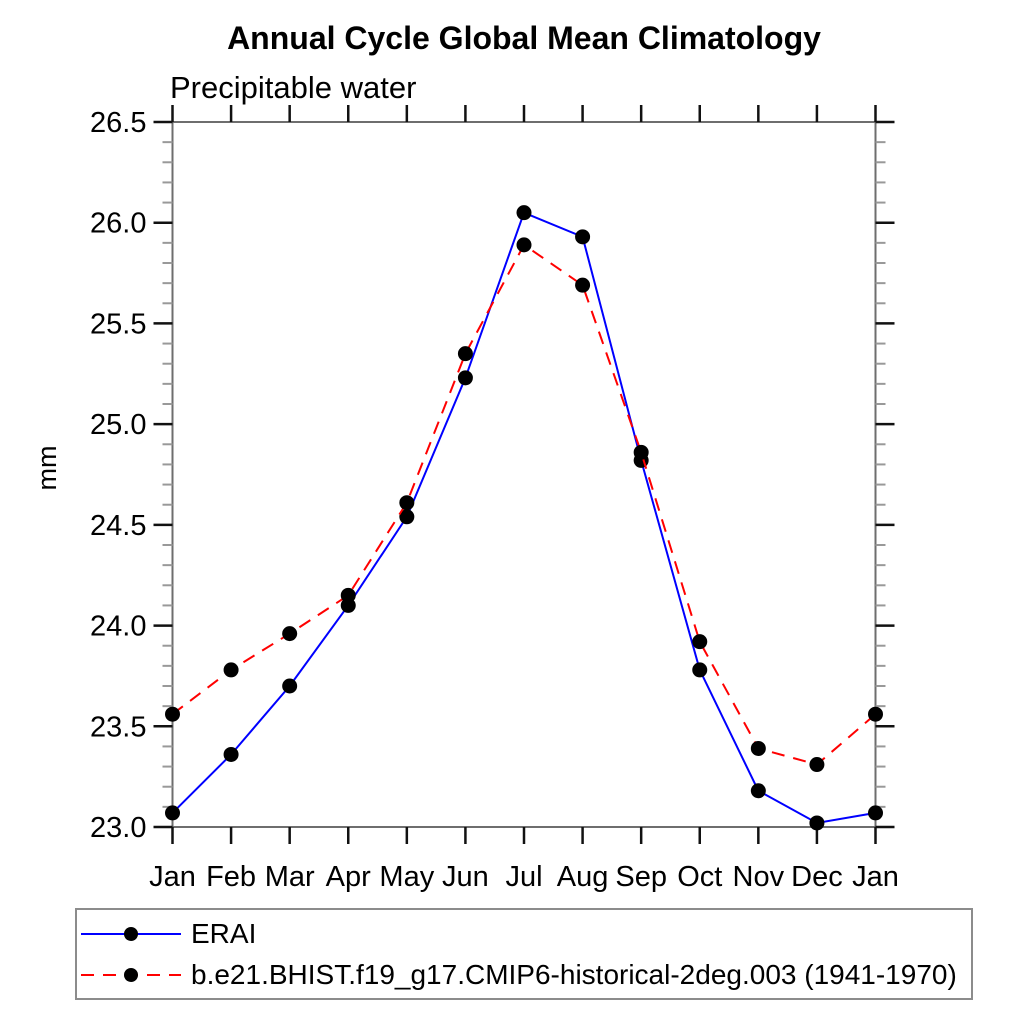 The height and width of the screenshot is (1024, 1024). I want to click on y-tick-label: 26.5, so click(118, 123).